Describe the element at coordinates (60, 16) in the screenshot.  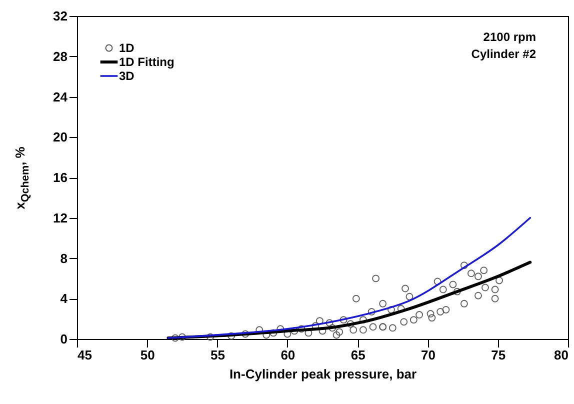
I see `y-tick-label: 32` at that location.